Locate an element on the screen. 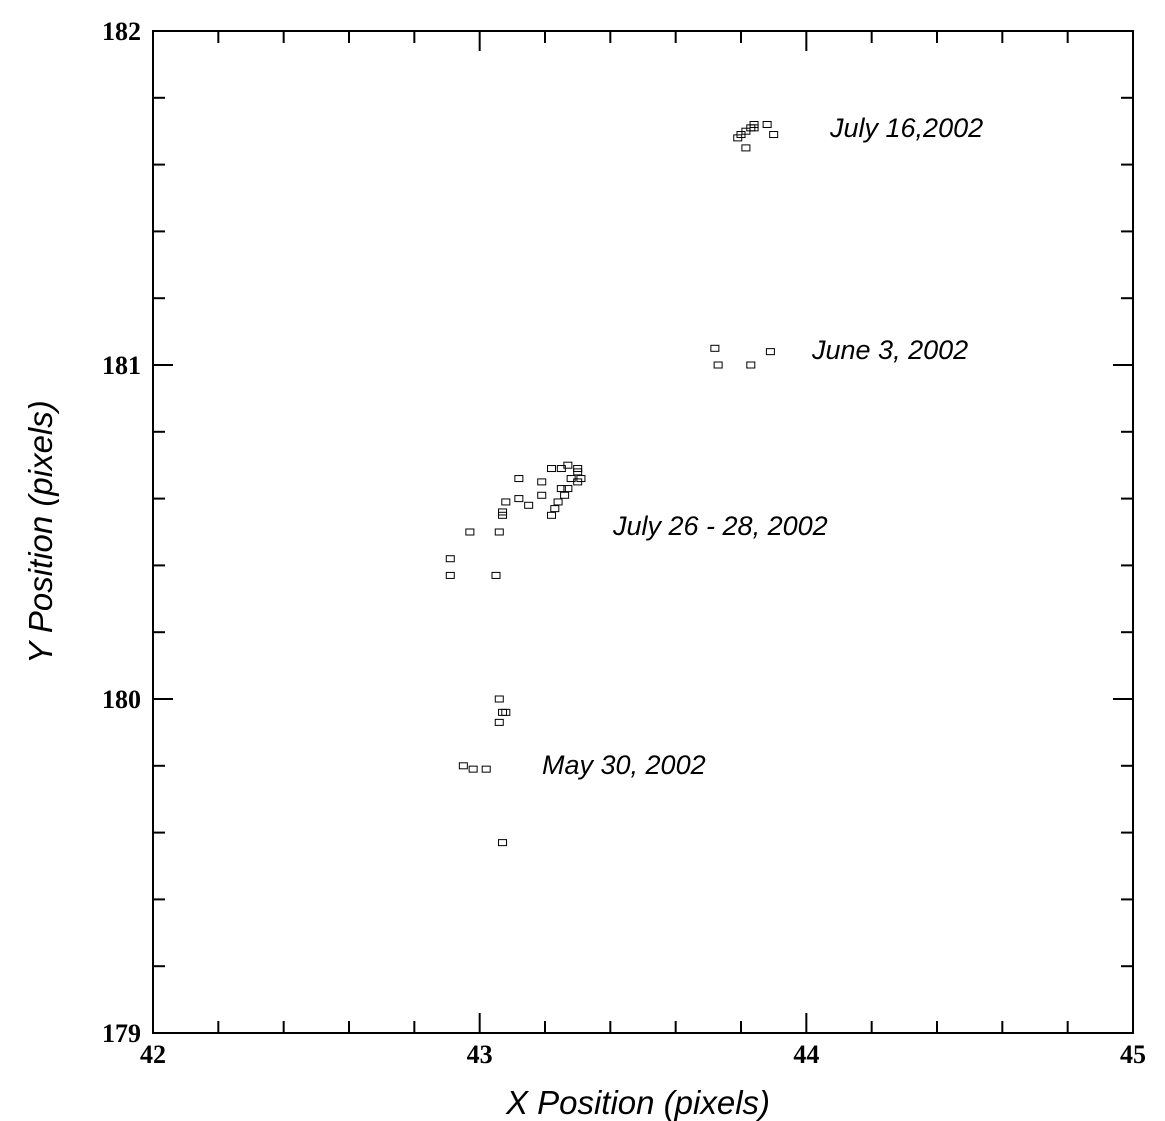  y-axis-title: Y Position (pixels) is located at coordinates (40, 532).